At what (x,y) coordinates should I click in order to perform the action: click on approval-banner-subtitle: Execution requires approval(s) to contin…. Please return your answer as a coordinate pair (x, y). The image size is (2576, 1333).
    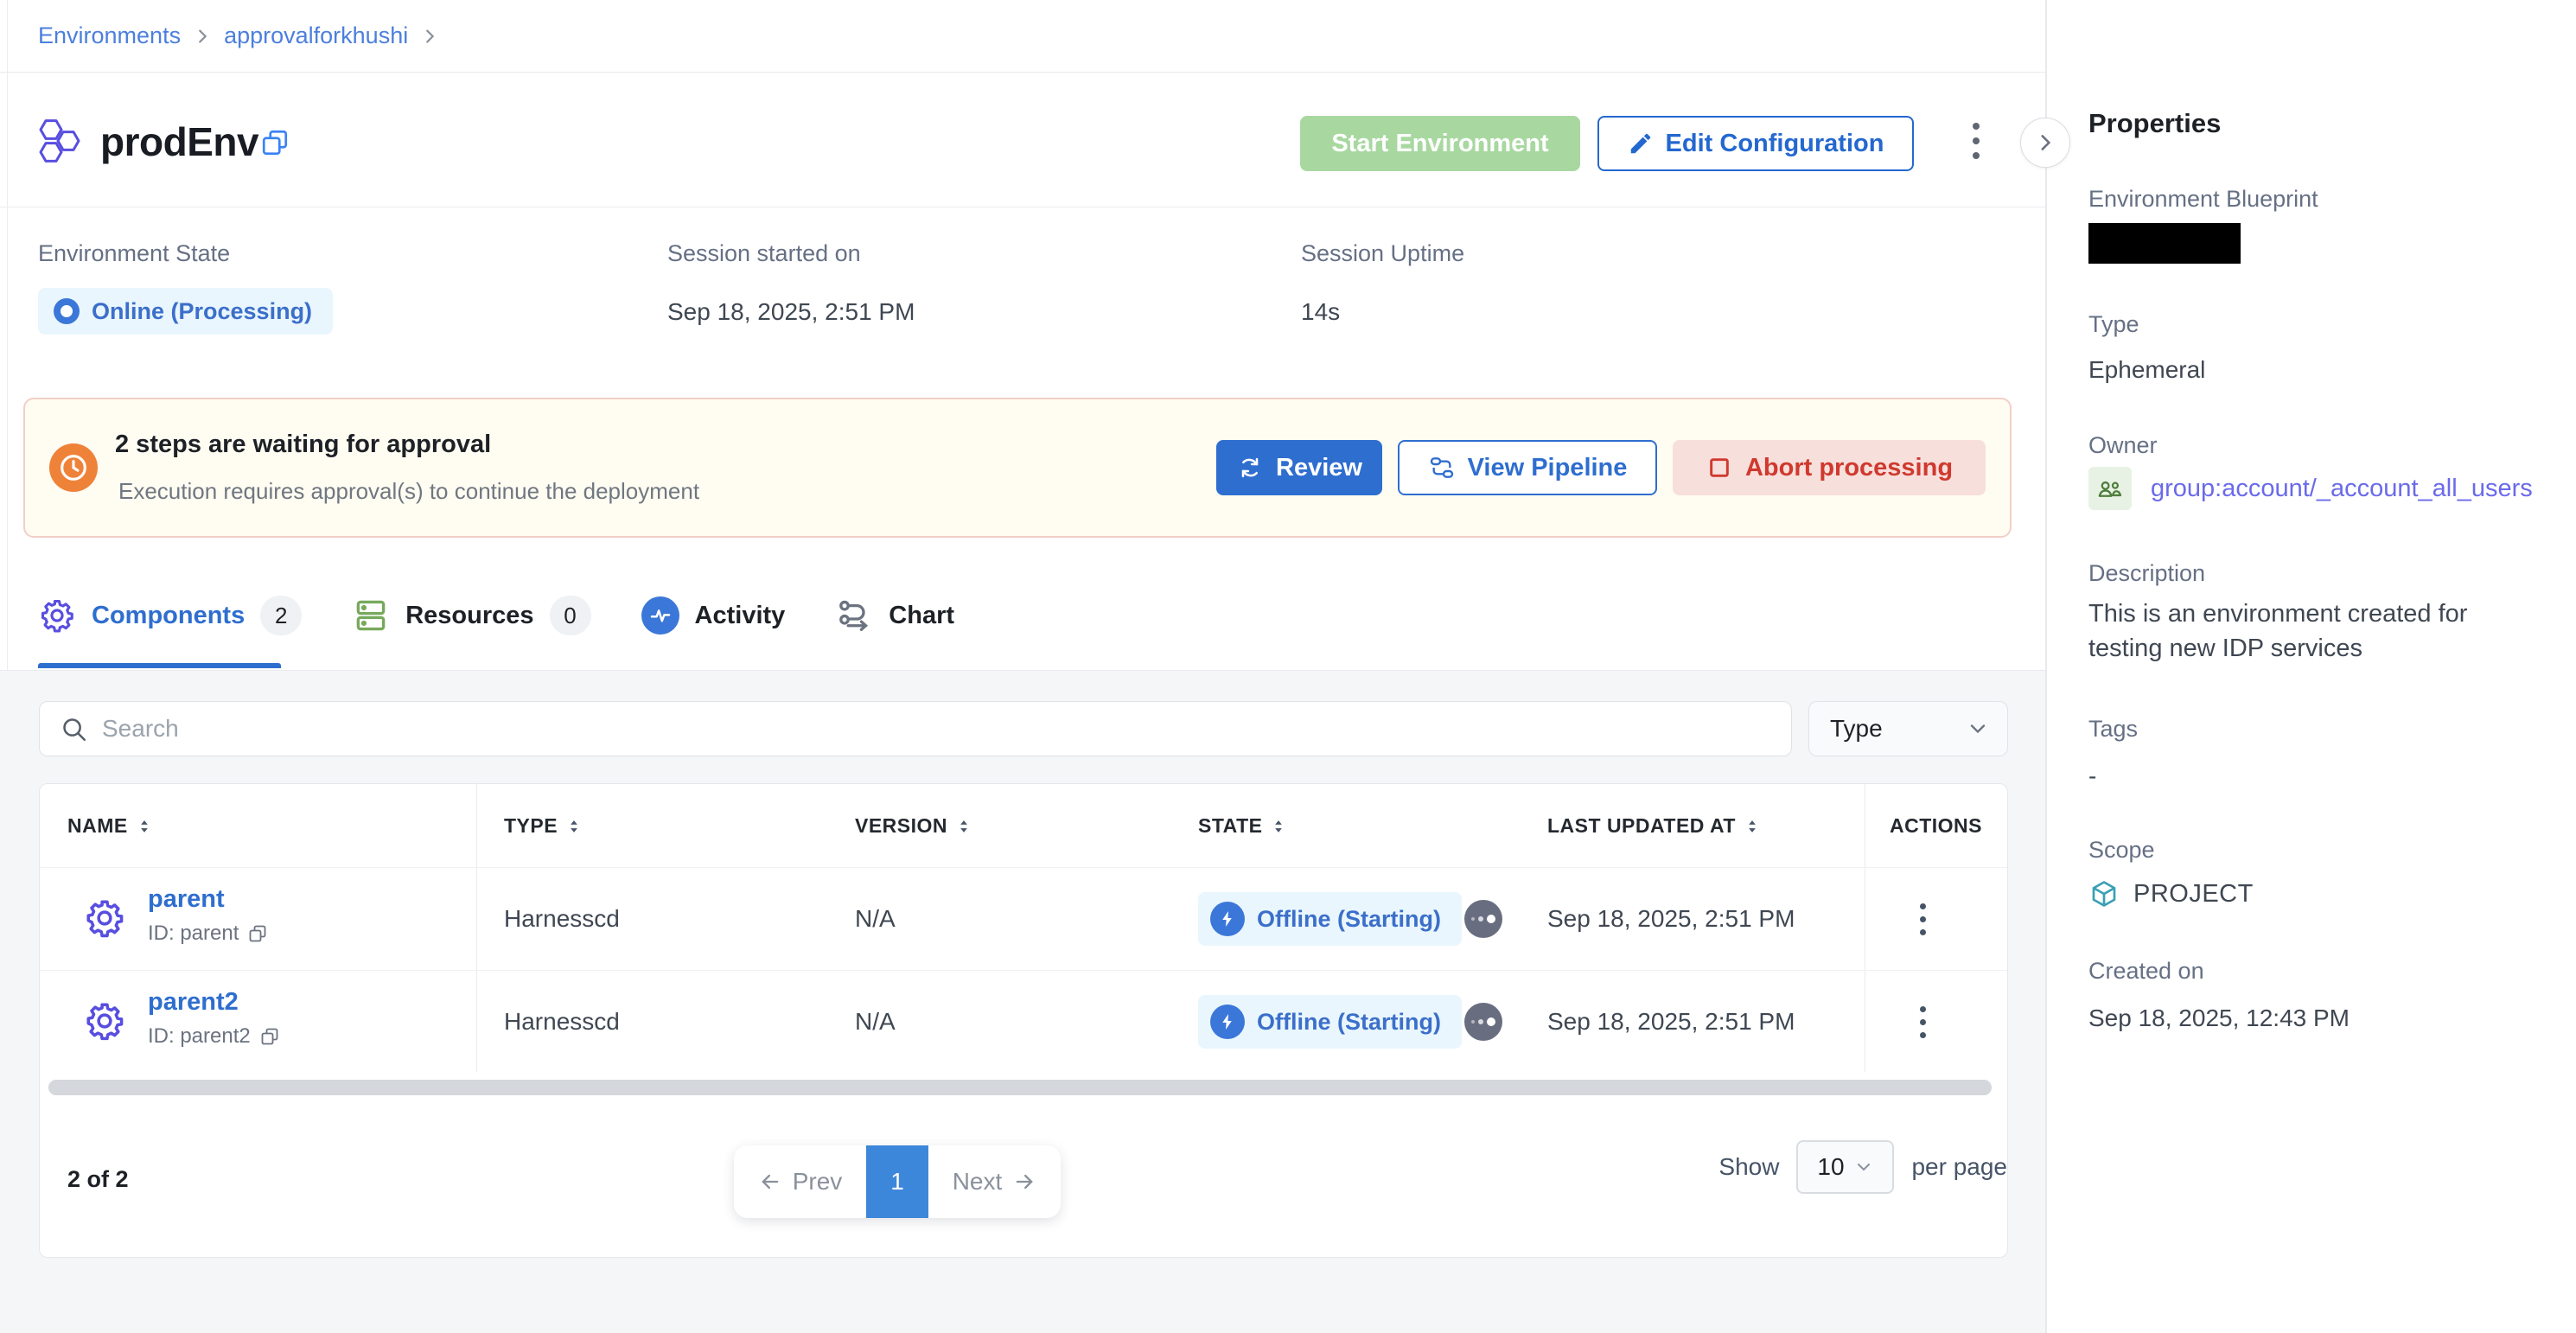
    Looking at the image, I should click on (409, 491).